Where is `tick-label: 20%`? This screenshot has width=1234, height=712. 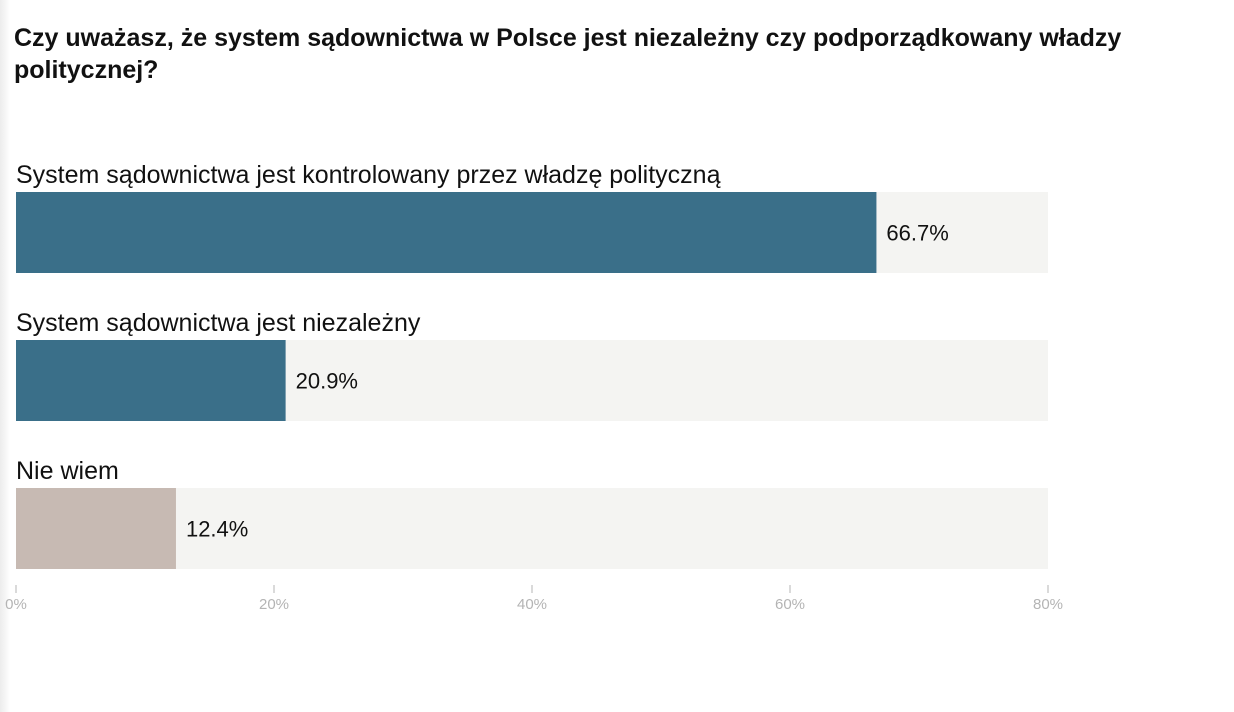
tick-label: 20% is located at coordinates (274, 604).